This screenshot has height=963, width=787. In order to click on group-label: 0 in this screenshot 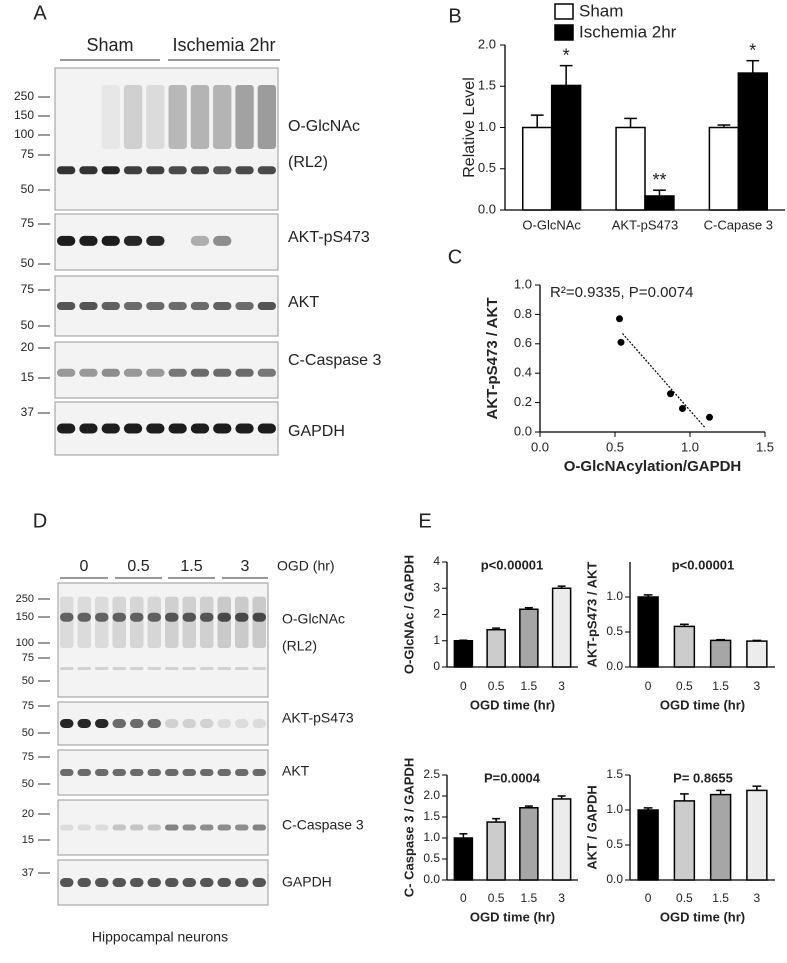, I will do `click(84, 566)`.